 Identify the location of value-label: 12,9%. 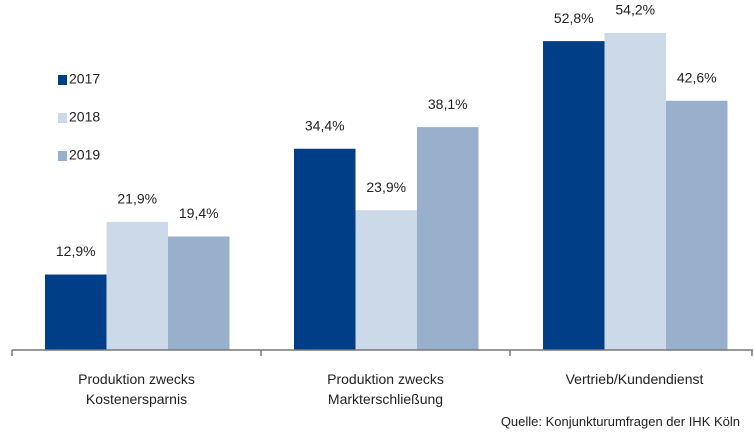
(76, 251).